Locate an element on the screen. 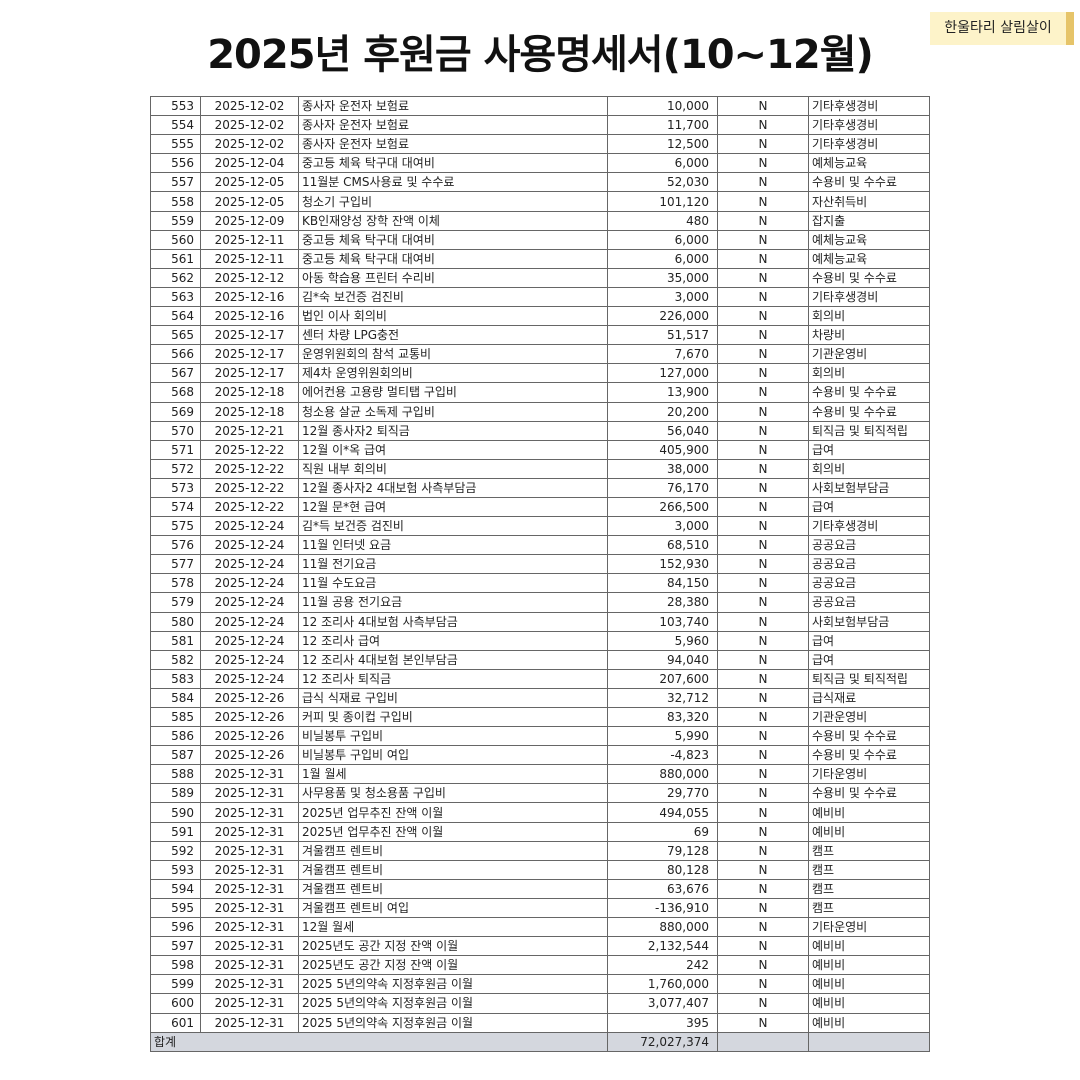 This screenshot has height=1080, width=1080. table-row: 578 2025-12-24 11월 수도요금 84,150 N 공공요금 is located at coordinates (540, 583).